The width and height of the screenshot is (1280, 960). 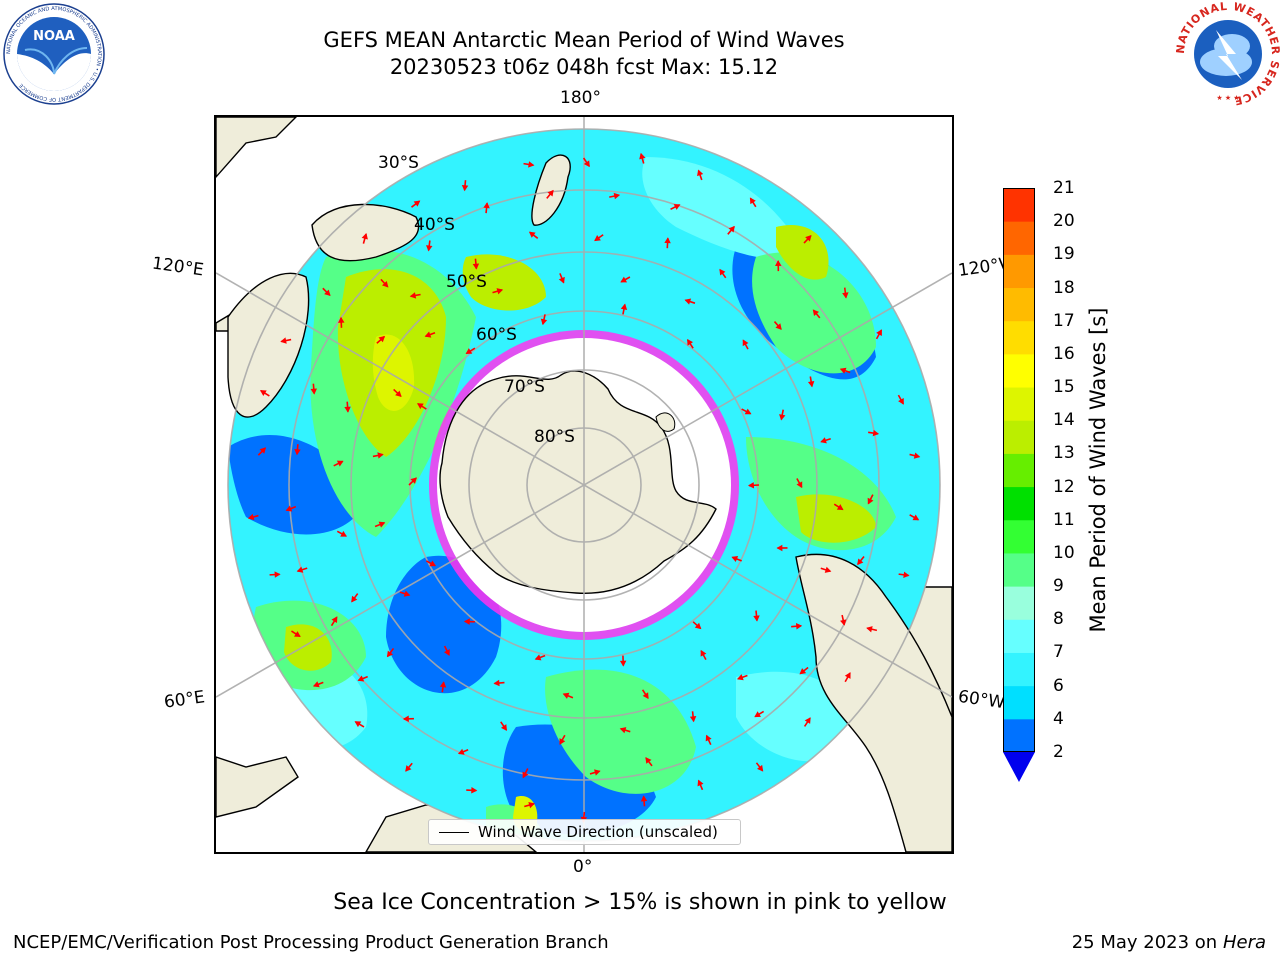 I want to click on colorbar-tick-label: 13, so click(x=1064, y=453).